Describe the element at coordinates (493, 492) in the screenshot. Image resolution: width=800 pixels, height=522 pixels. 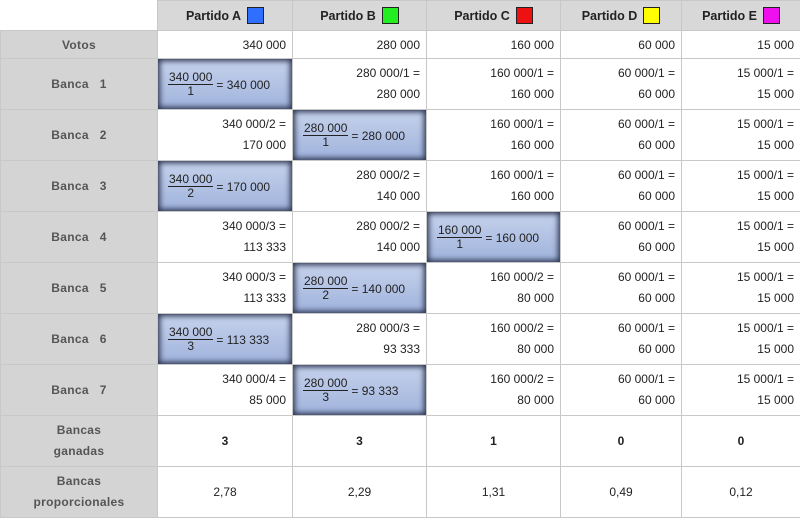
I see `proportional-seats-value: 1,31` at that location.